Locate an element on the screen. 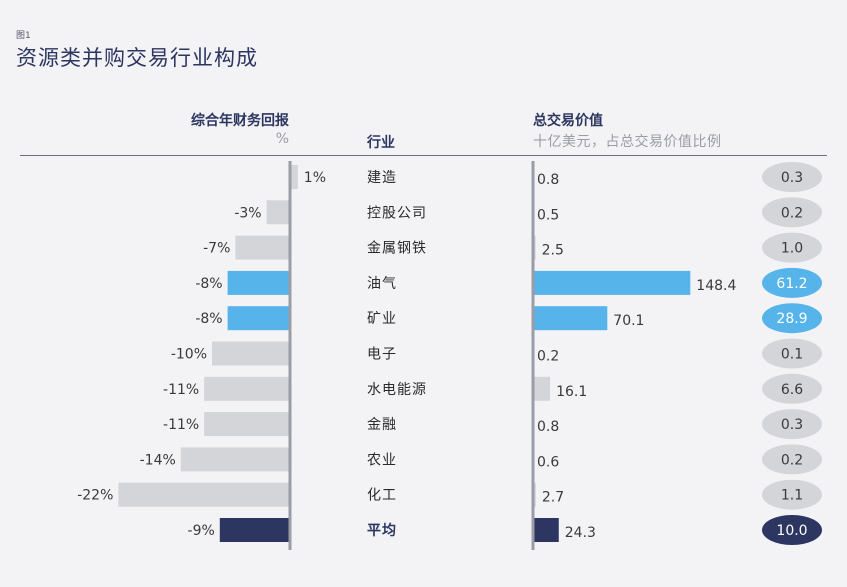 The image size is (847, 587). share-label: 61.2 is located at coordinates (791, 284).